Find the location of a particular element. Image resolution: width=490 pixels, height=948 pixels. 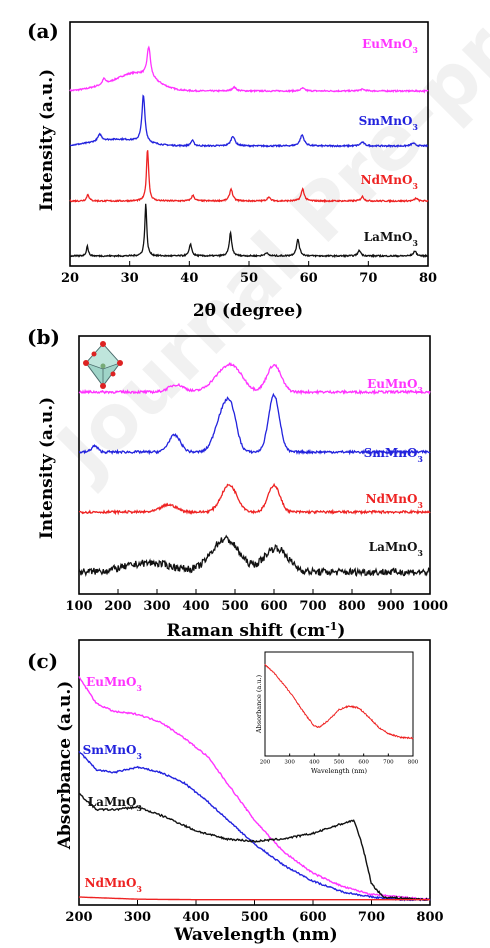

xrd-line-EuMnO3 is located at coordinates (249, 69).